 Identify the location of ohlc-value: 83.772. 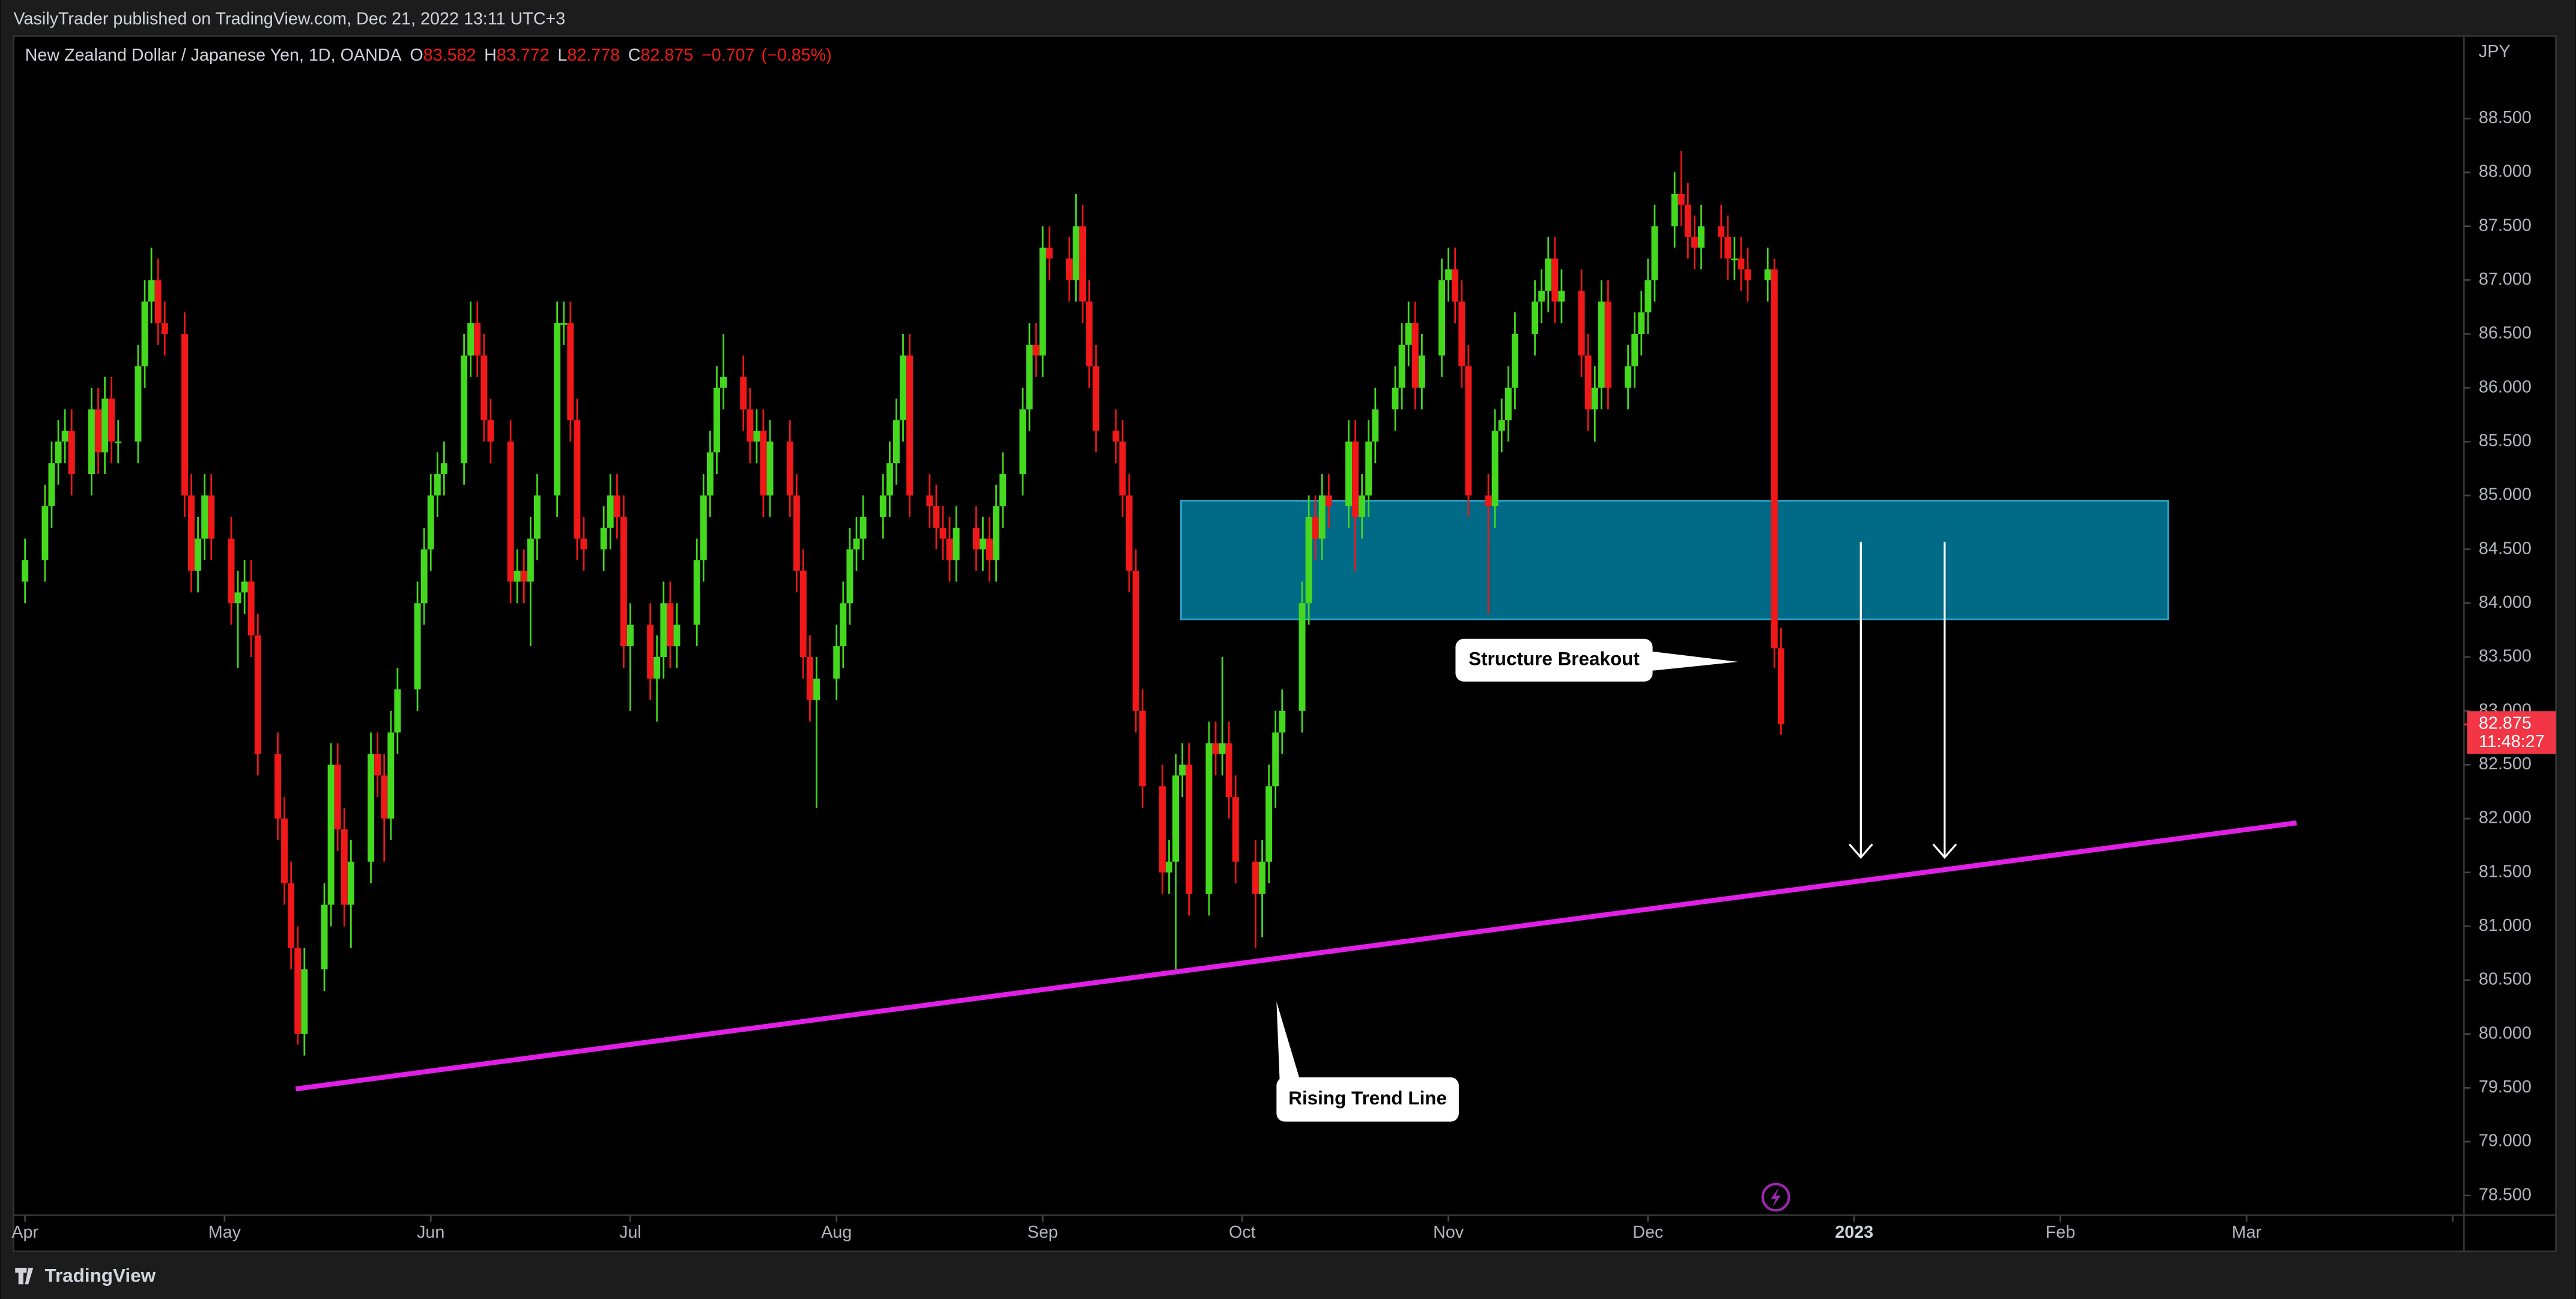
(523, 55).